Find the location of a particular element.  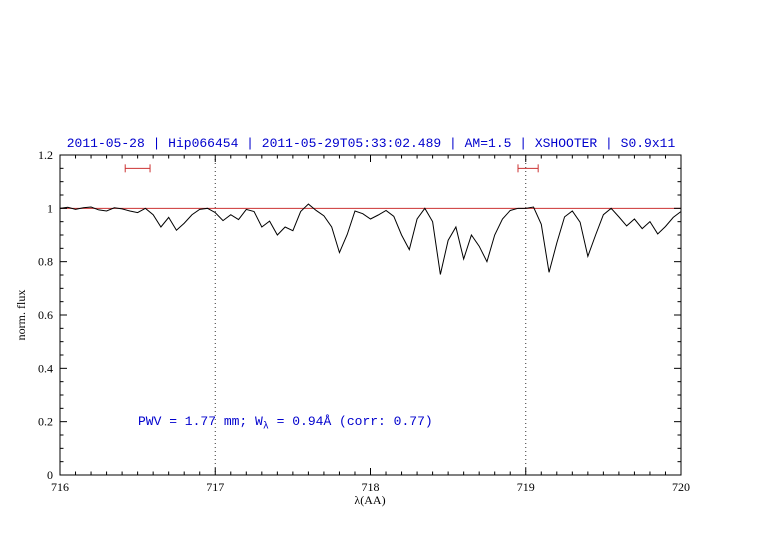

x-tick-label: 719 is located at coordinates (526, 487).